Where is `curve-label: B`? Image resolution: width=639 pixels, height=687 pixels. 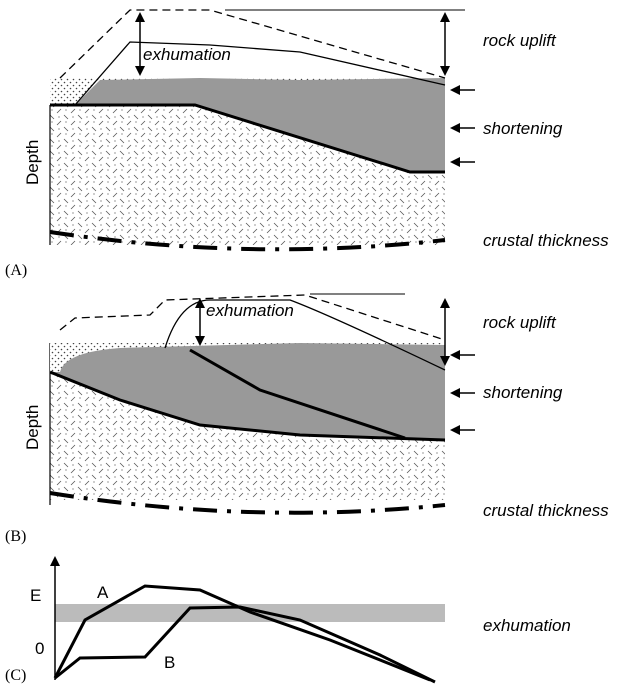 curve-label: B is located at coordinates (169, 662).